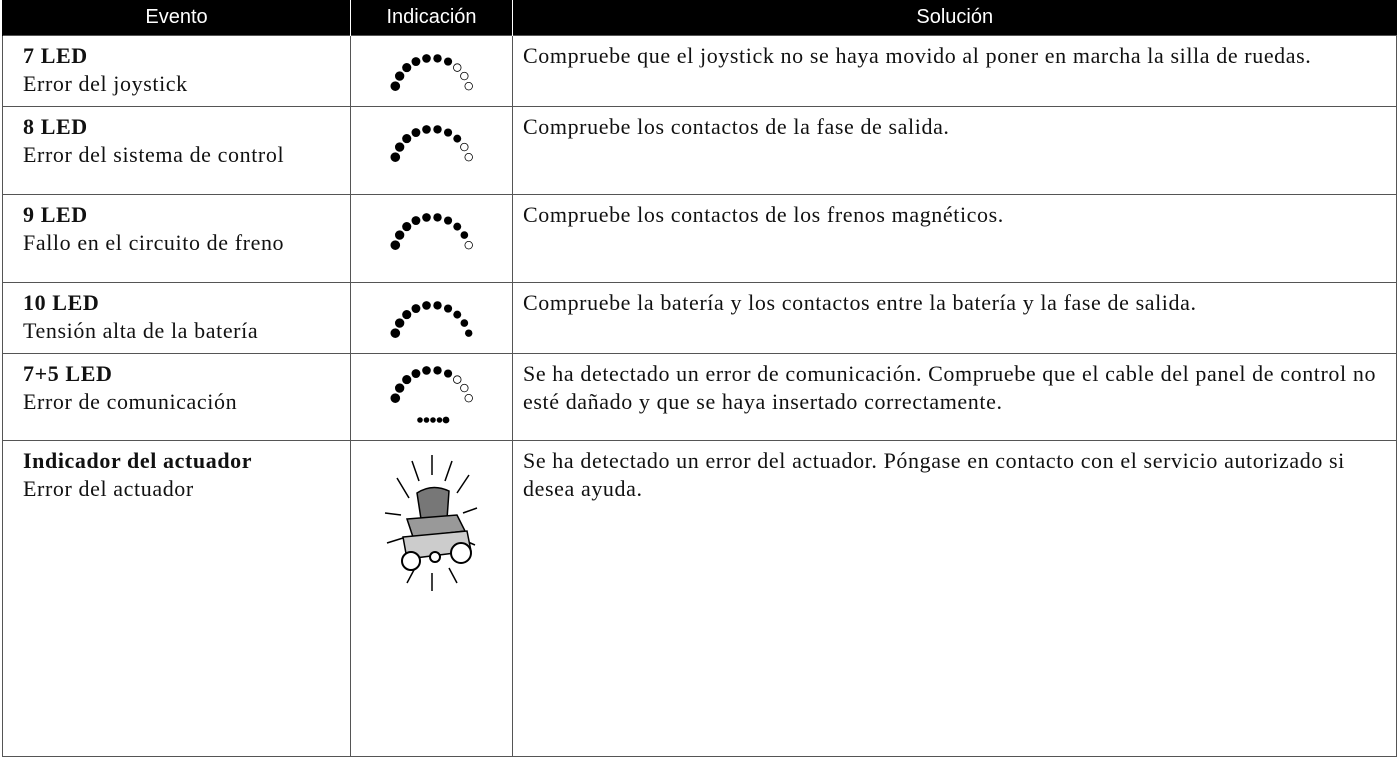 This screenshot has width=1398, height=757. I want to click on actuator-icon, so click(430, 523).